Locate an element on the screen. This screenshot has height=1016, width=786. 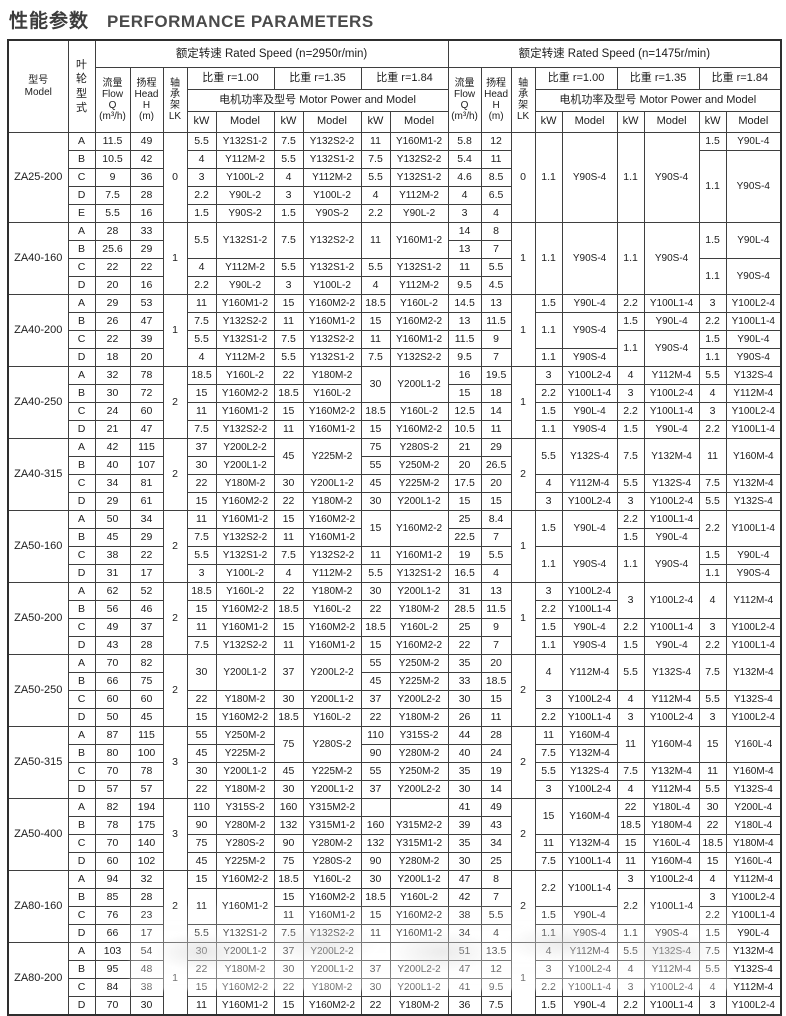
table-row: B 80 100 45 Y225M-2 90 Y280M-2 40 24 7.5 Y132M-4 is located at coordinates (394, 753).